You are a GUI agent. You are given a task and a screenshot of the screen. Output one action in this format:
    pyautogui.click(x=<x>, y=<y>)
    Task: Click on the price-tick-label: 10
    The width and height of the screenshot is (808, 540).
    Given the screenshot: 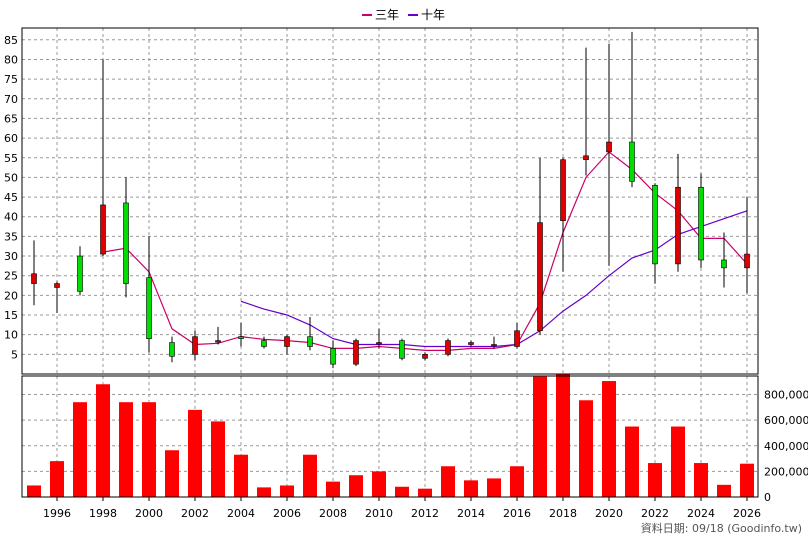 What is the action you would take?
    pyautogui.click(x=11, y=335)
    